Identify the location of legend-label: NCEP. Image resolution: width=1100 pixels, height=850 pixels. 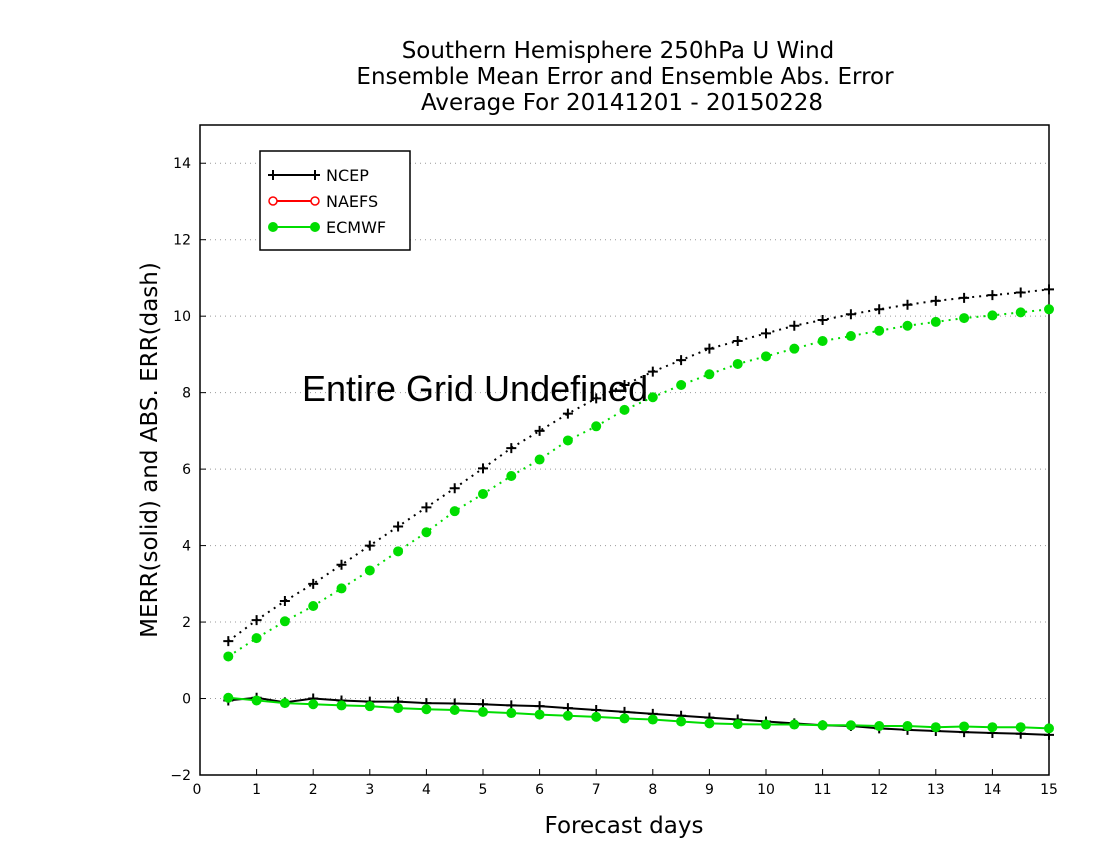
(347, 175).